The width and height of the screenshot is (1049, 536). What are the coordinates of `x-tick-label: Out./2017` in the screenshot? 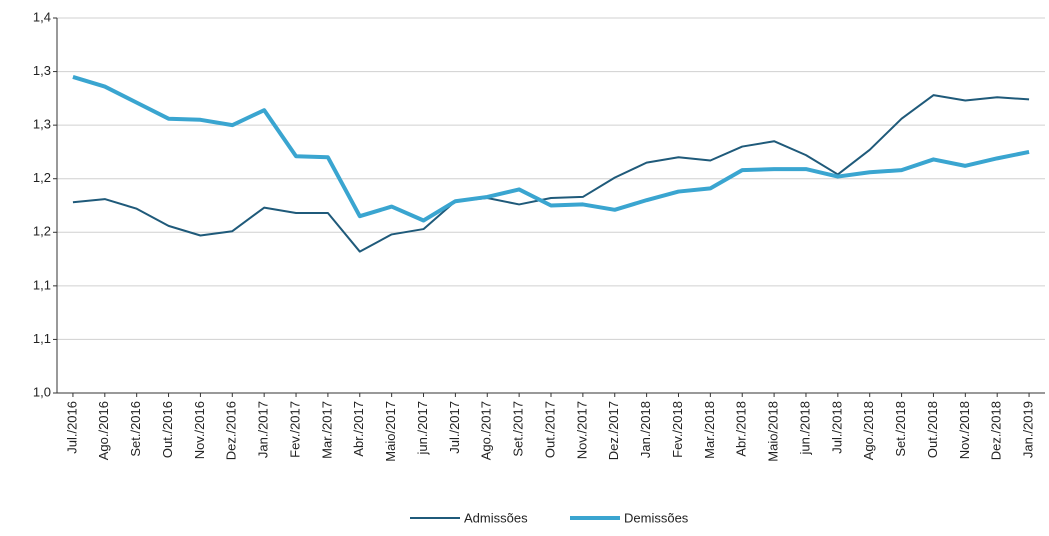 It's located at (549, 429).